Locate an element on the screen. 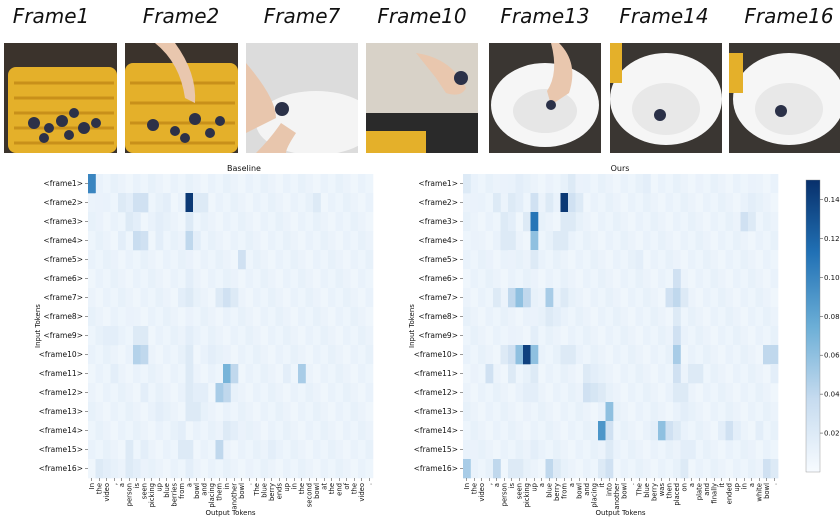 The image size is (840, 518). frame7-photo is located at coordinates (302, 98).